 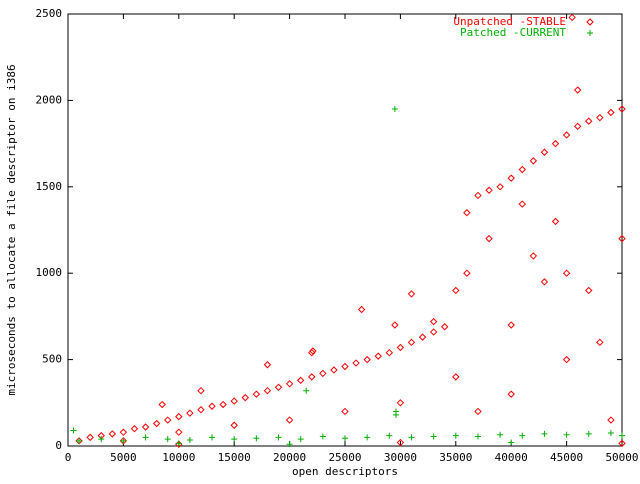 I want to click on legend-label: Patched -CURRENT, so click(x=513, y=32).